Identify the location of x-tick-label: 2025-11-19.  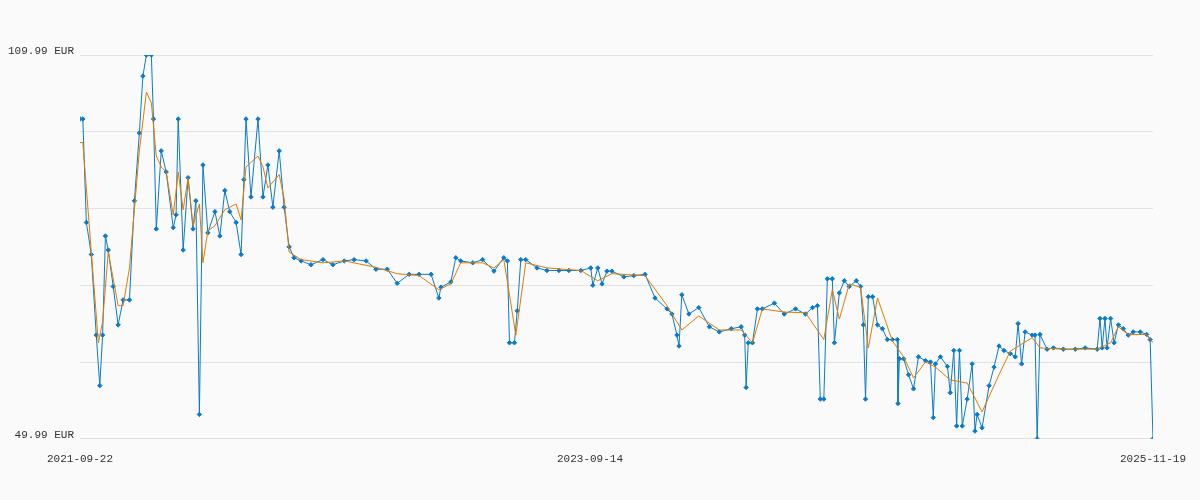
(1152, 459).